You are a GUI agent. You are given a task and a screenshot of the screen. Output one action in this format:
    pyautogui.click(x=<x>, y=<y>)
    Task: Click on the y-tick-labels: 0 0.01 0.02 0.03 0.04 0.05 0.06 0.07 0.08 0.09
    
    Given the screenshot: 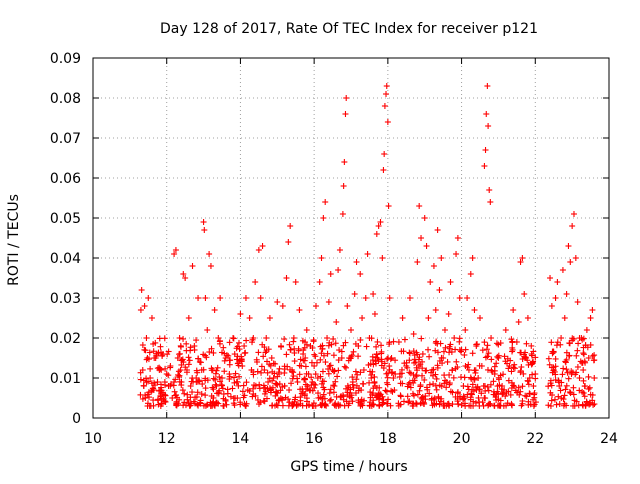 What is the action you would take?
    pyautogui.click(x=65, y=239)
    